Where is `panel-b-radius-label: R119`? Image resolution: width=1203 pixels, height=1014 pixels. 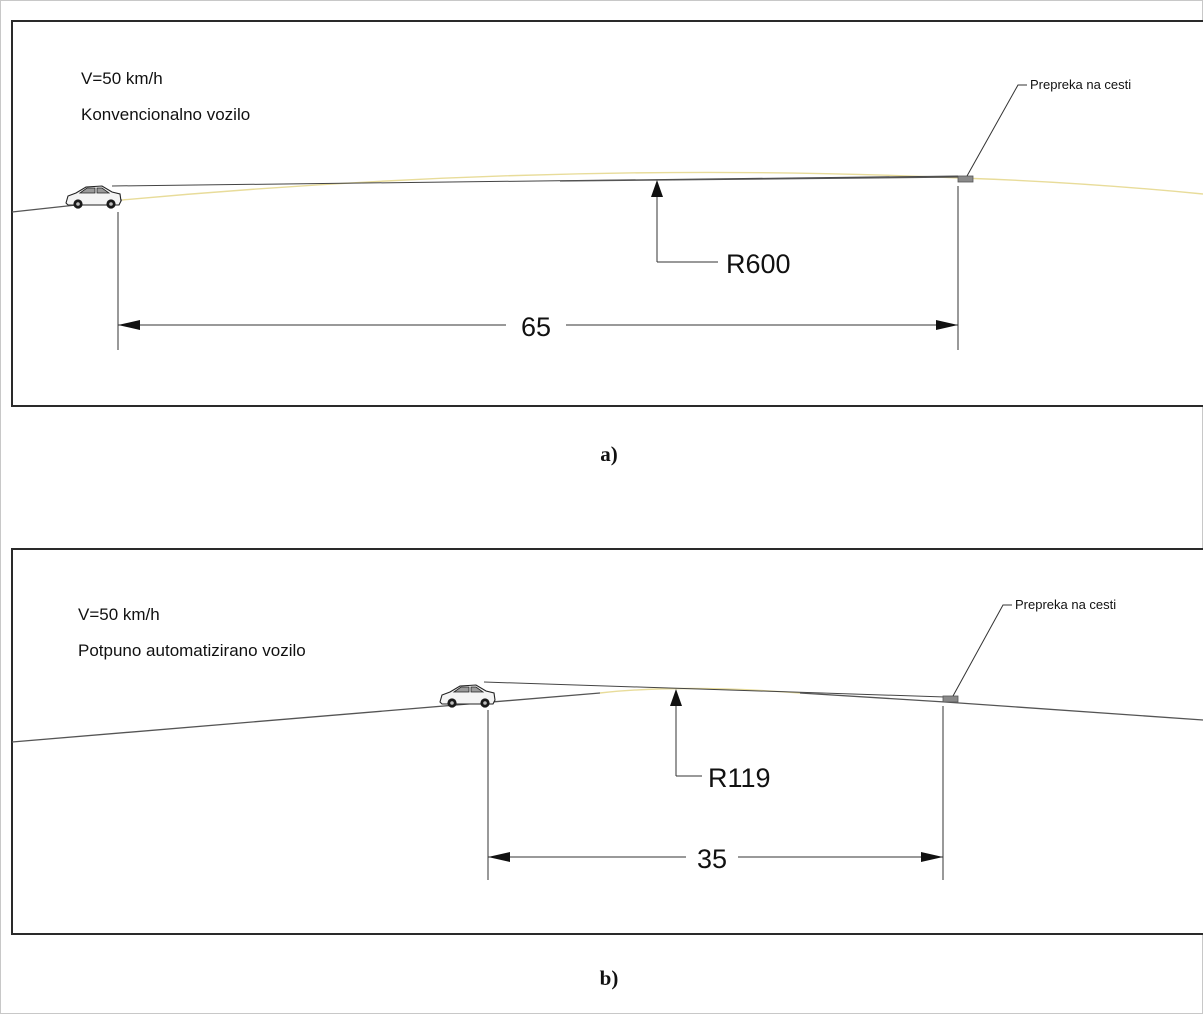
panel-b-radius-label: R119 is located at coordinates (739, 778).